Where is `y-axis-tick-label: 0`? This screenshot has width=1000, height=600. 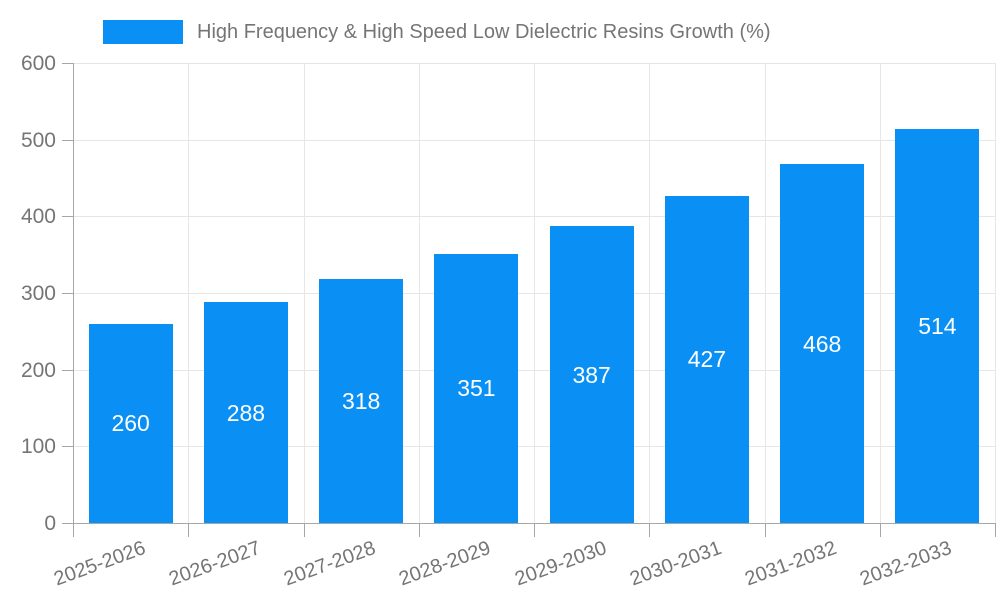 y-axis-tick-label: 0 is located at coordinates (50, 523).